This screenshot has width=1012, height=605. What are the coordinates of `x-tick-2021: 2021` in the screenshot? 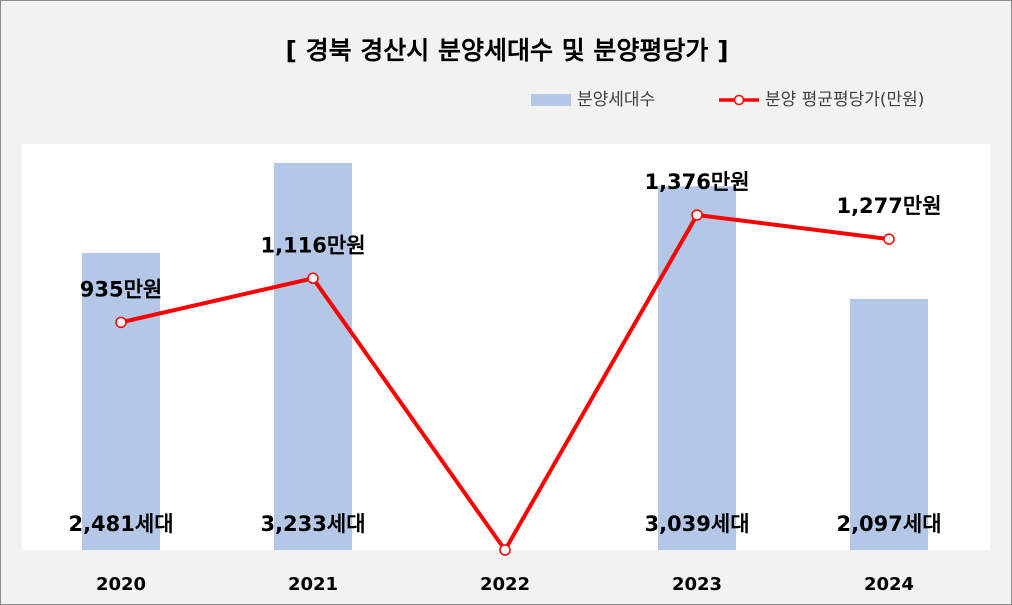 It's located at (313, 584).